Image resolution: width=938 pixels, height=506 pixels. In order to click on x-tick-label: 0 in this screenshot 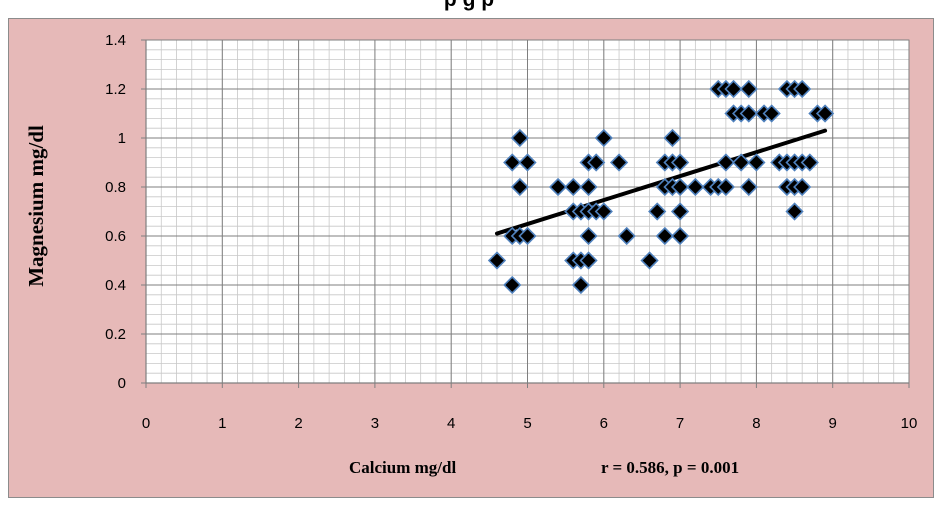, I will do `click(146, 423)`.